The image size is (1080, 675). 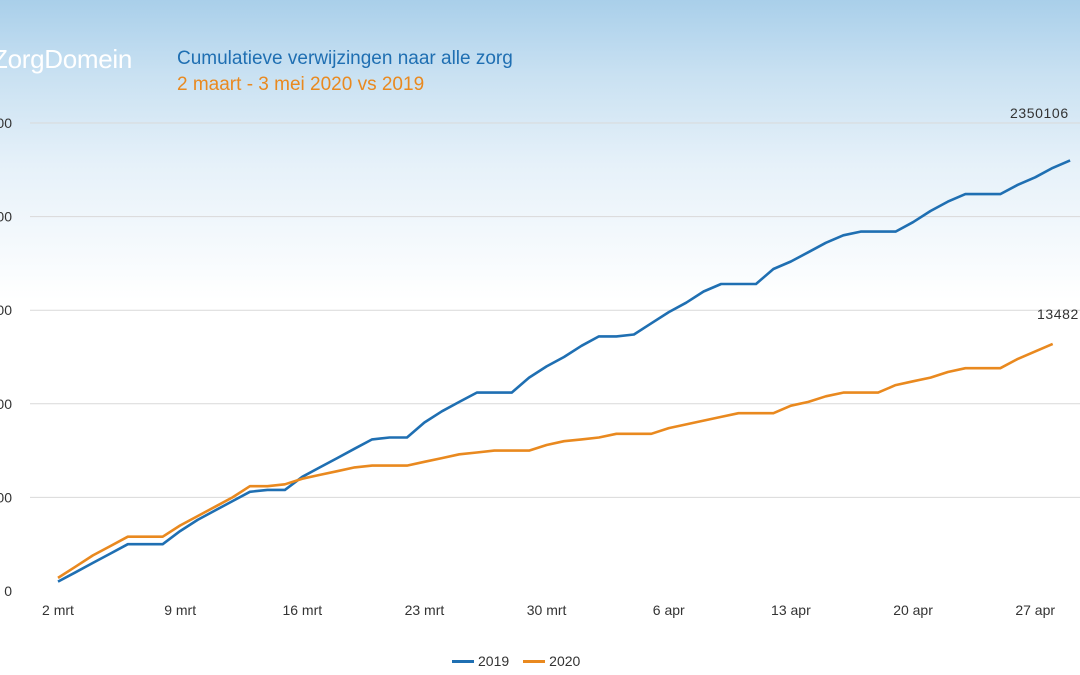 I want to click on x-tick-label: 16 mrt, so click(x=302, y=610).